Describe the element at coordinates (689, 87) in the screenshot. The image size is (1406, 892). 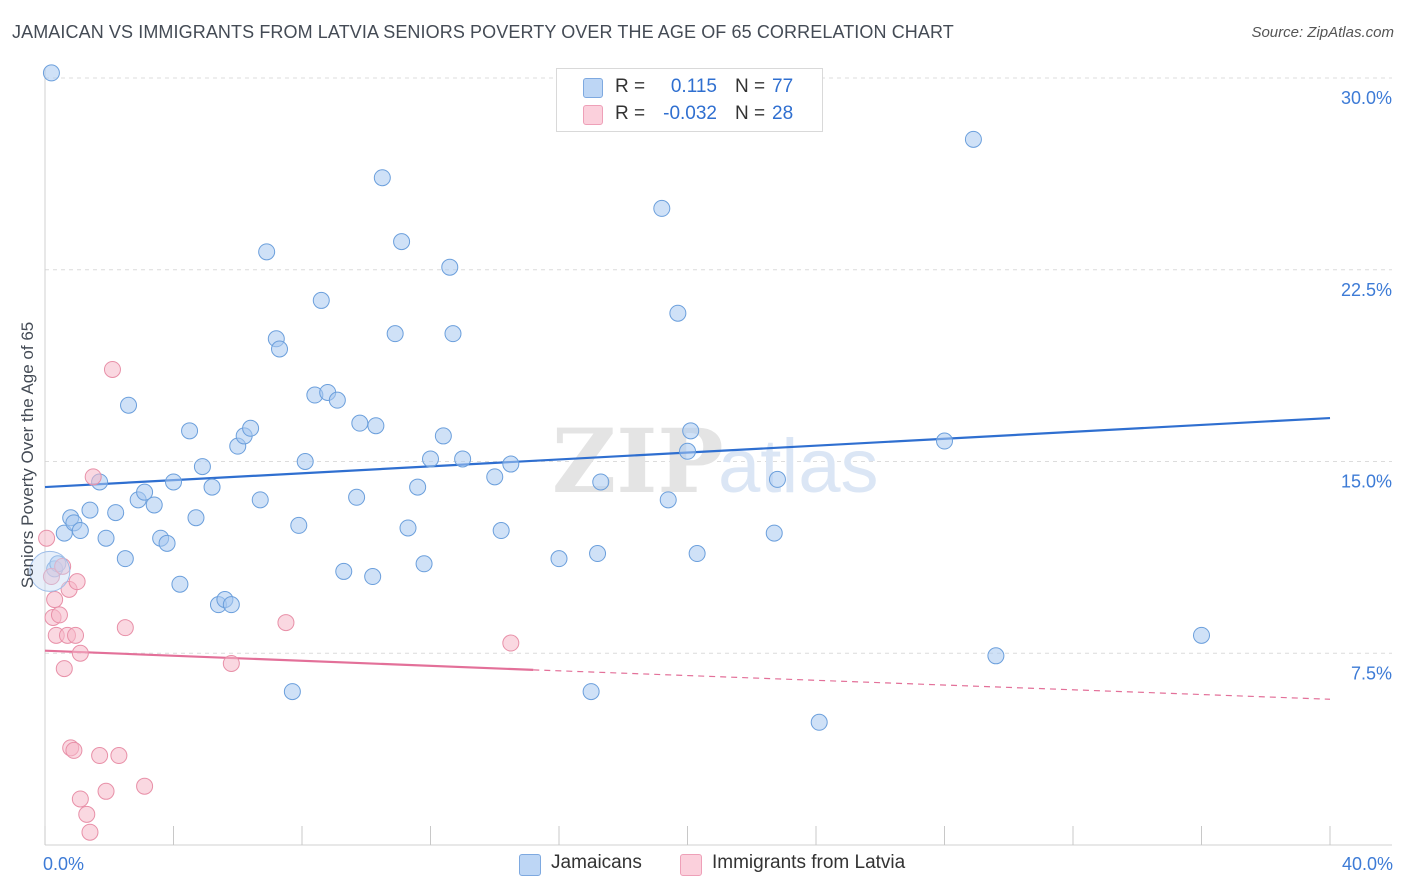
I see `stats-row-jamaicans: R = 0.115 N = 77` at that location.